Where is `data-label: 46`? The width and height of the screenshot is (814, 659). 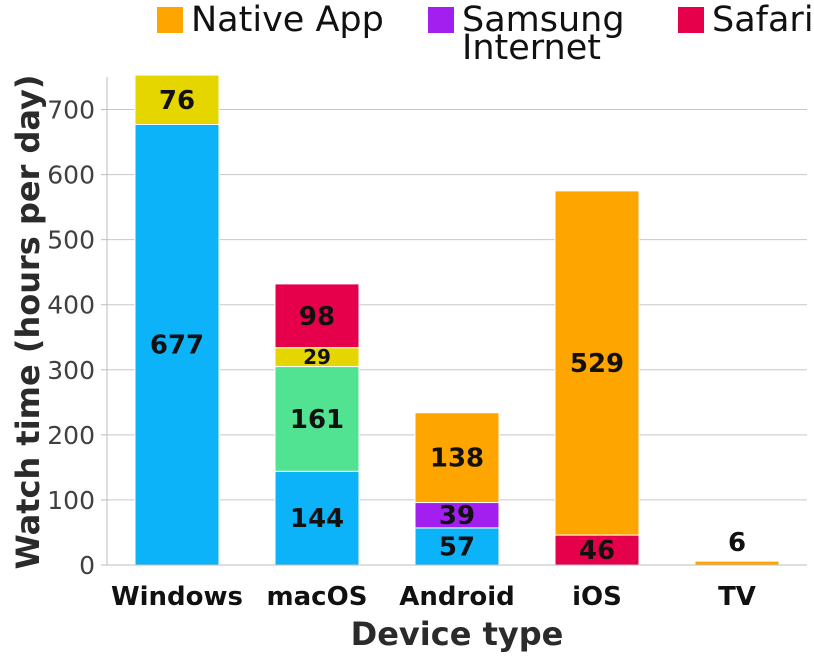 data-label: 46 is located at coordinates (597, 551).